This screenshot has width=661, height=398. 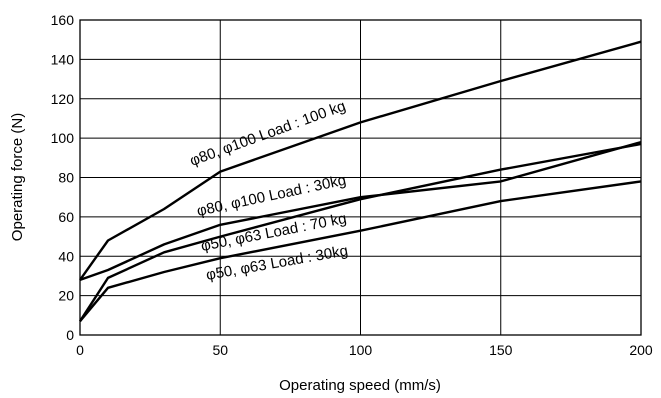 What do you see at coordinates (63, 99) in the screenshot?
I see `y-tick-label-6: 120` at bounding box center [63, 99].